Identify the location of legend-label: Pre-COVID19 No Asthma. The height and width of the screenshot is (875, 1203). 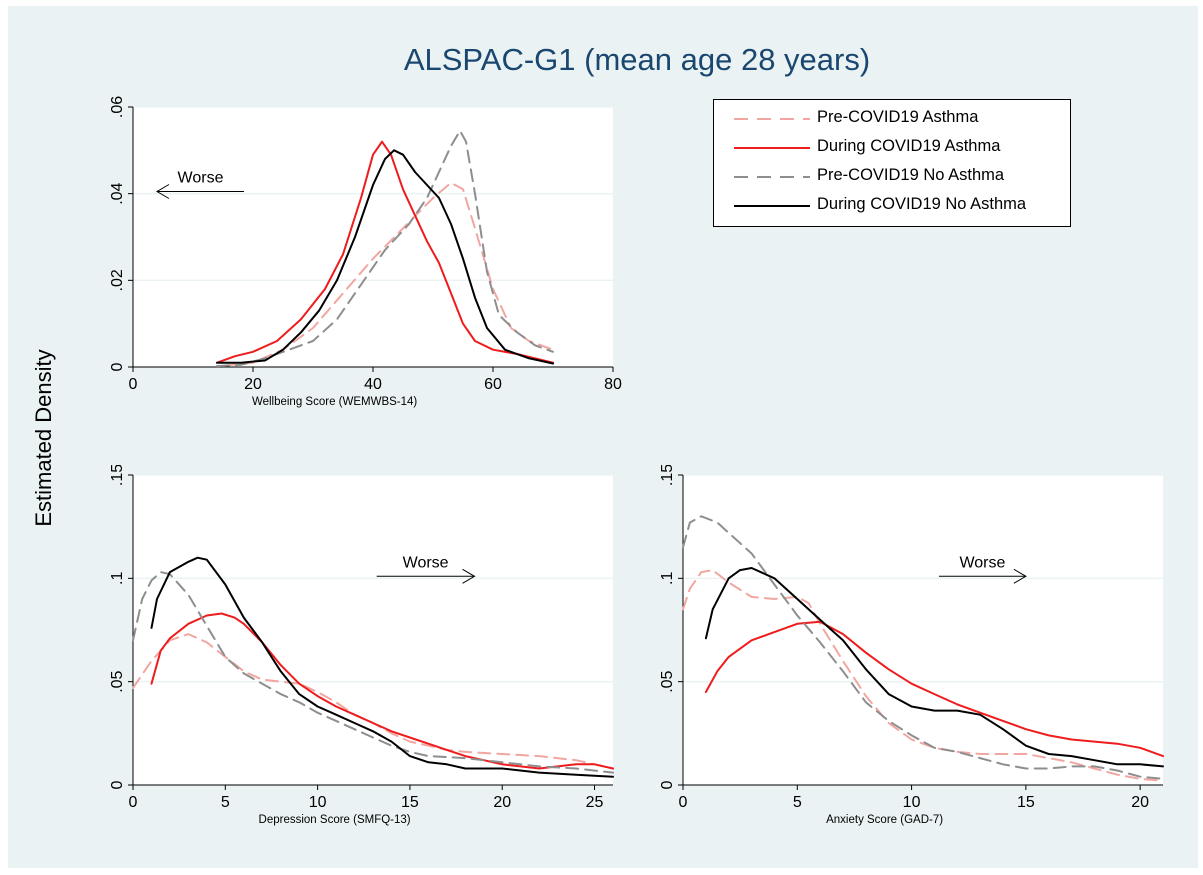
(911, 175).